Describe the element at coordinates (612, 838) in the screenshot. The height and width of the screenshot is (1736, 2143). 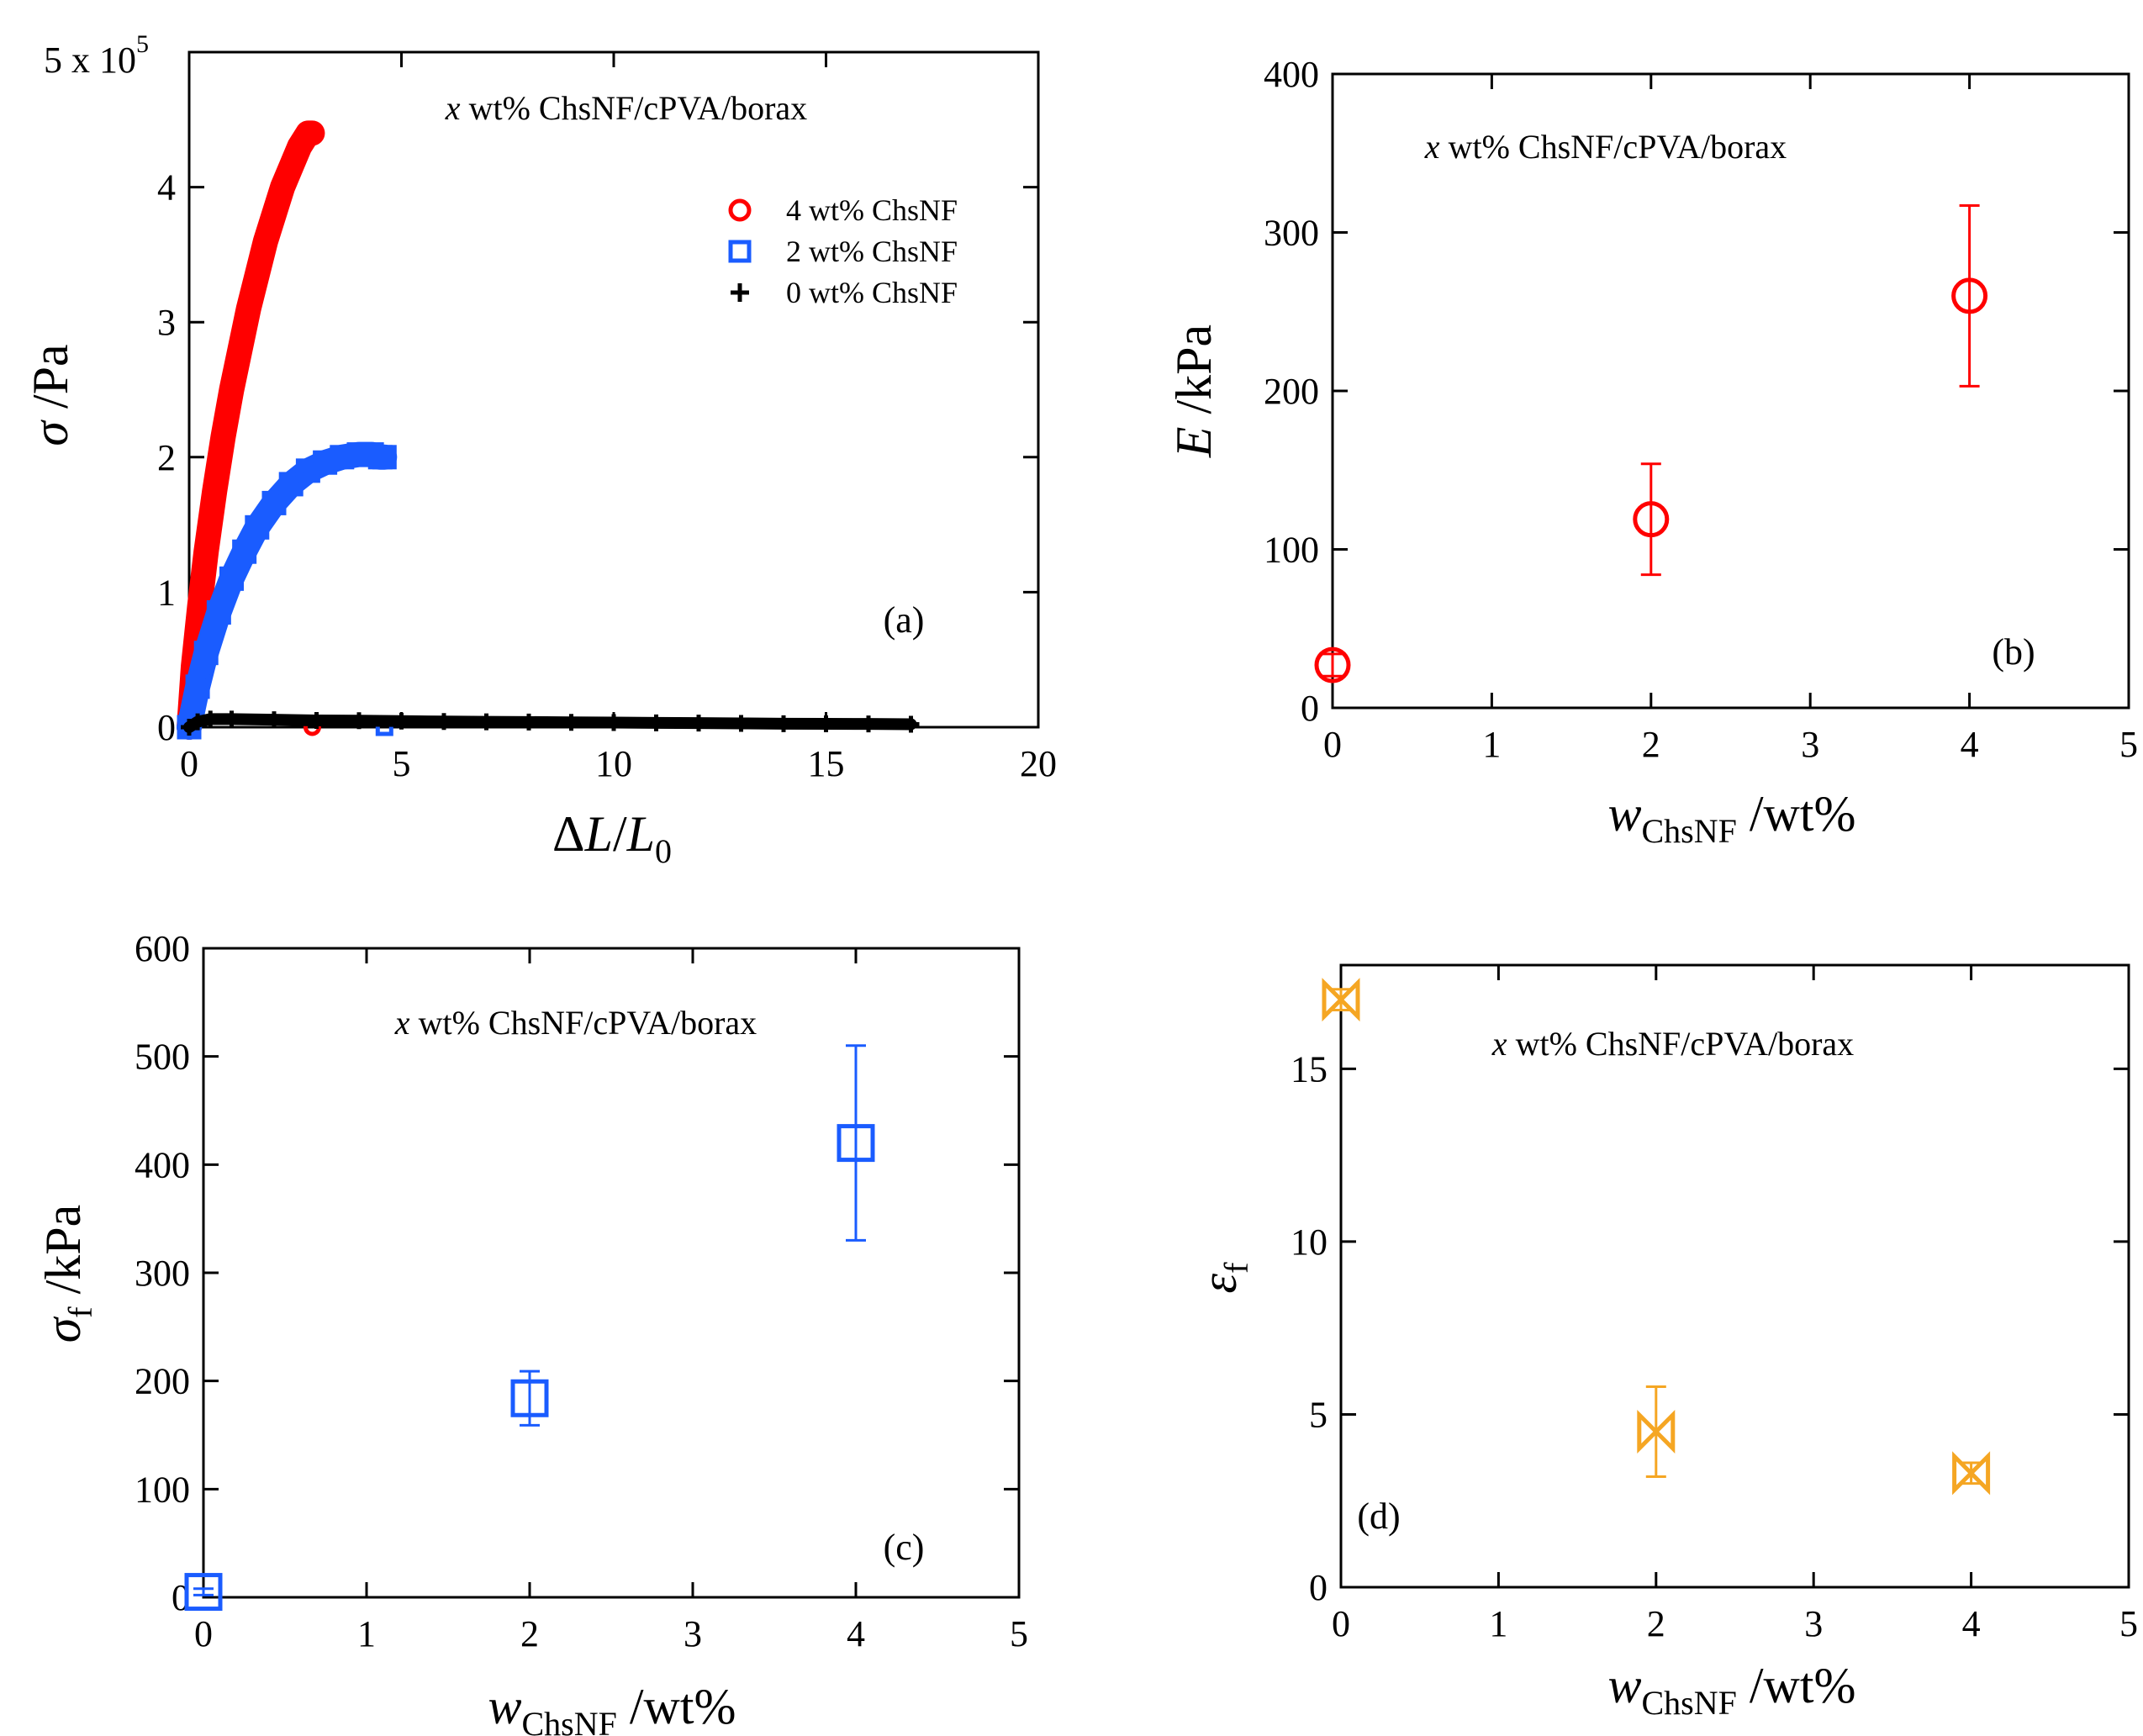
I see `x-axis-label: ΔL/L0` at that location.